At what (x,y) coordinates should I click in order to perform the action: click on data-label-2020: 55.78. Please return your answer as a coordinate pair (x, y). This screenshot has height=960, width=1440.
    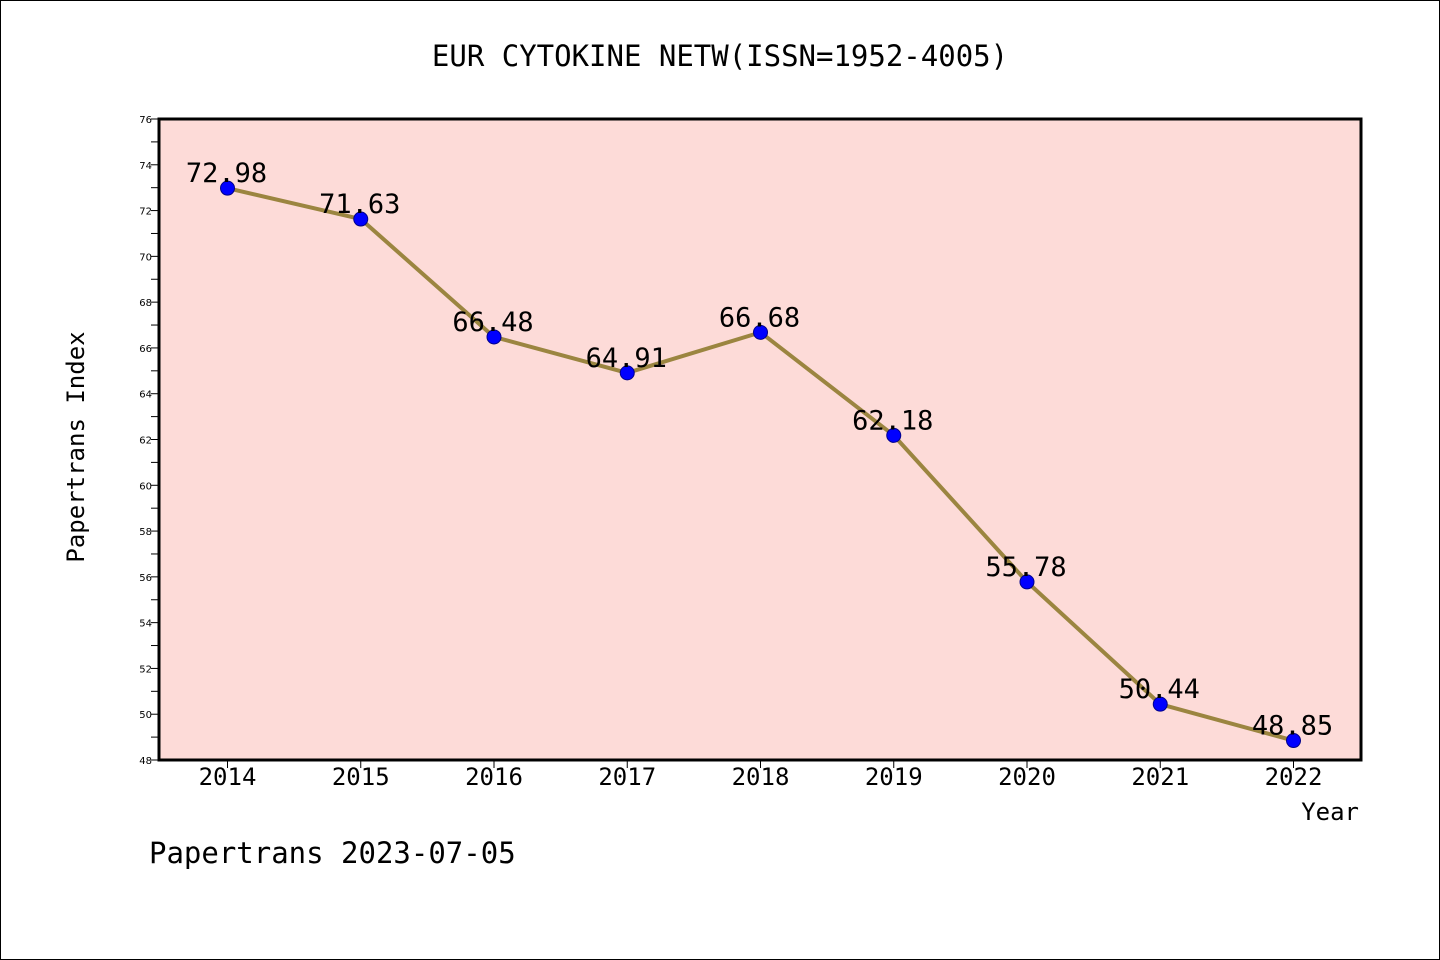
    Looking at the image, I should click on (1025, 567).